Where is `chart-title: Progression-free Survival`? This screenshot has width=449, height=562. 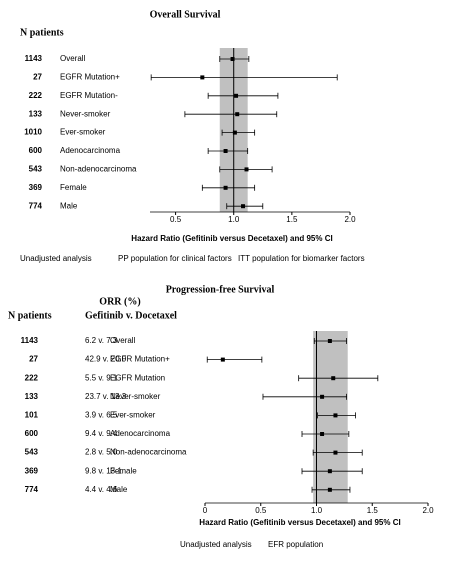 chart-title: Progression-free Survival is located at coordinates (220, 289).